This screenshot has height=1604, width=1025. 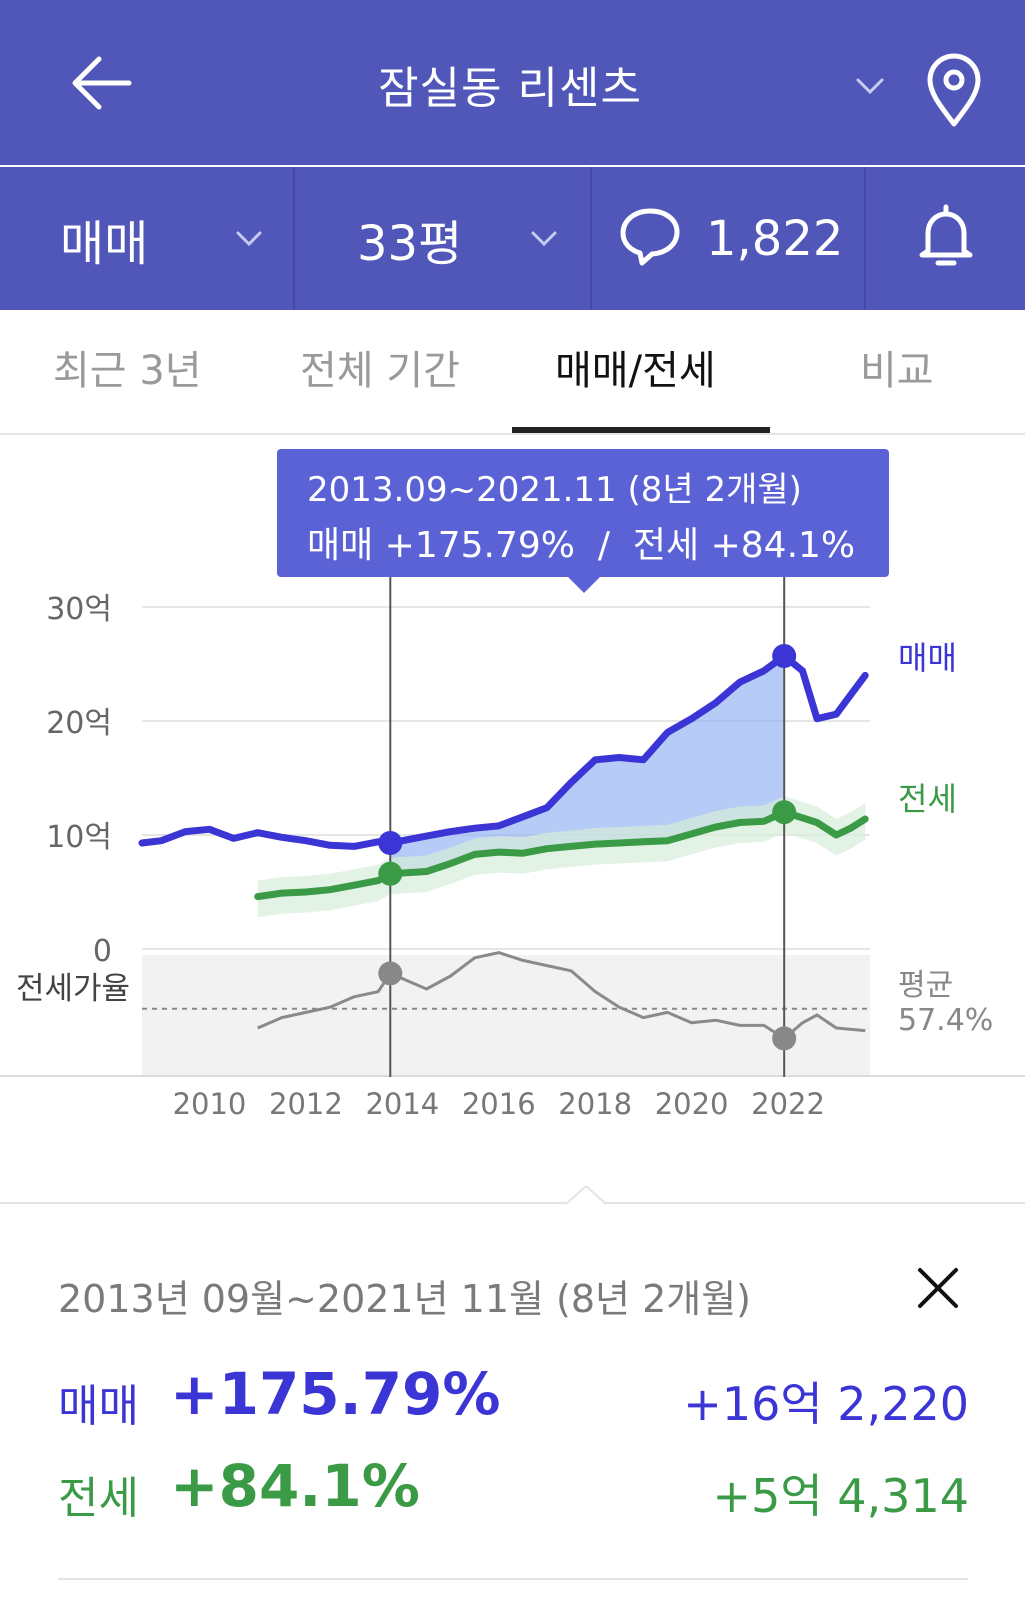 I want to click on filter-bar: 매매 33평 1,822, so click(x=512, y=238).